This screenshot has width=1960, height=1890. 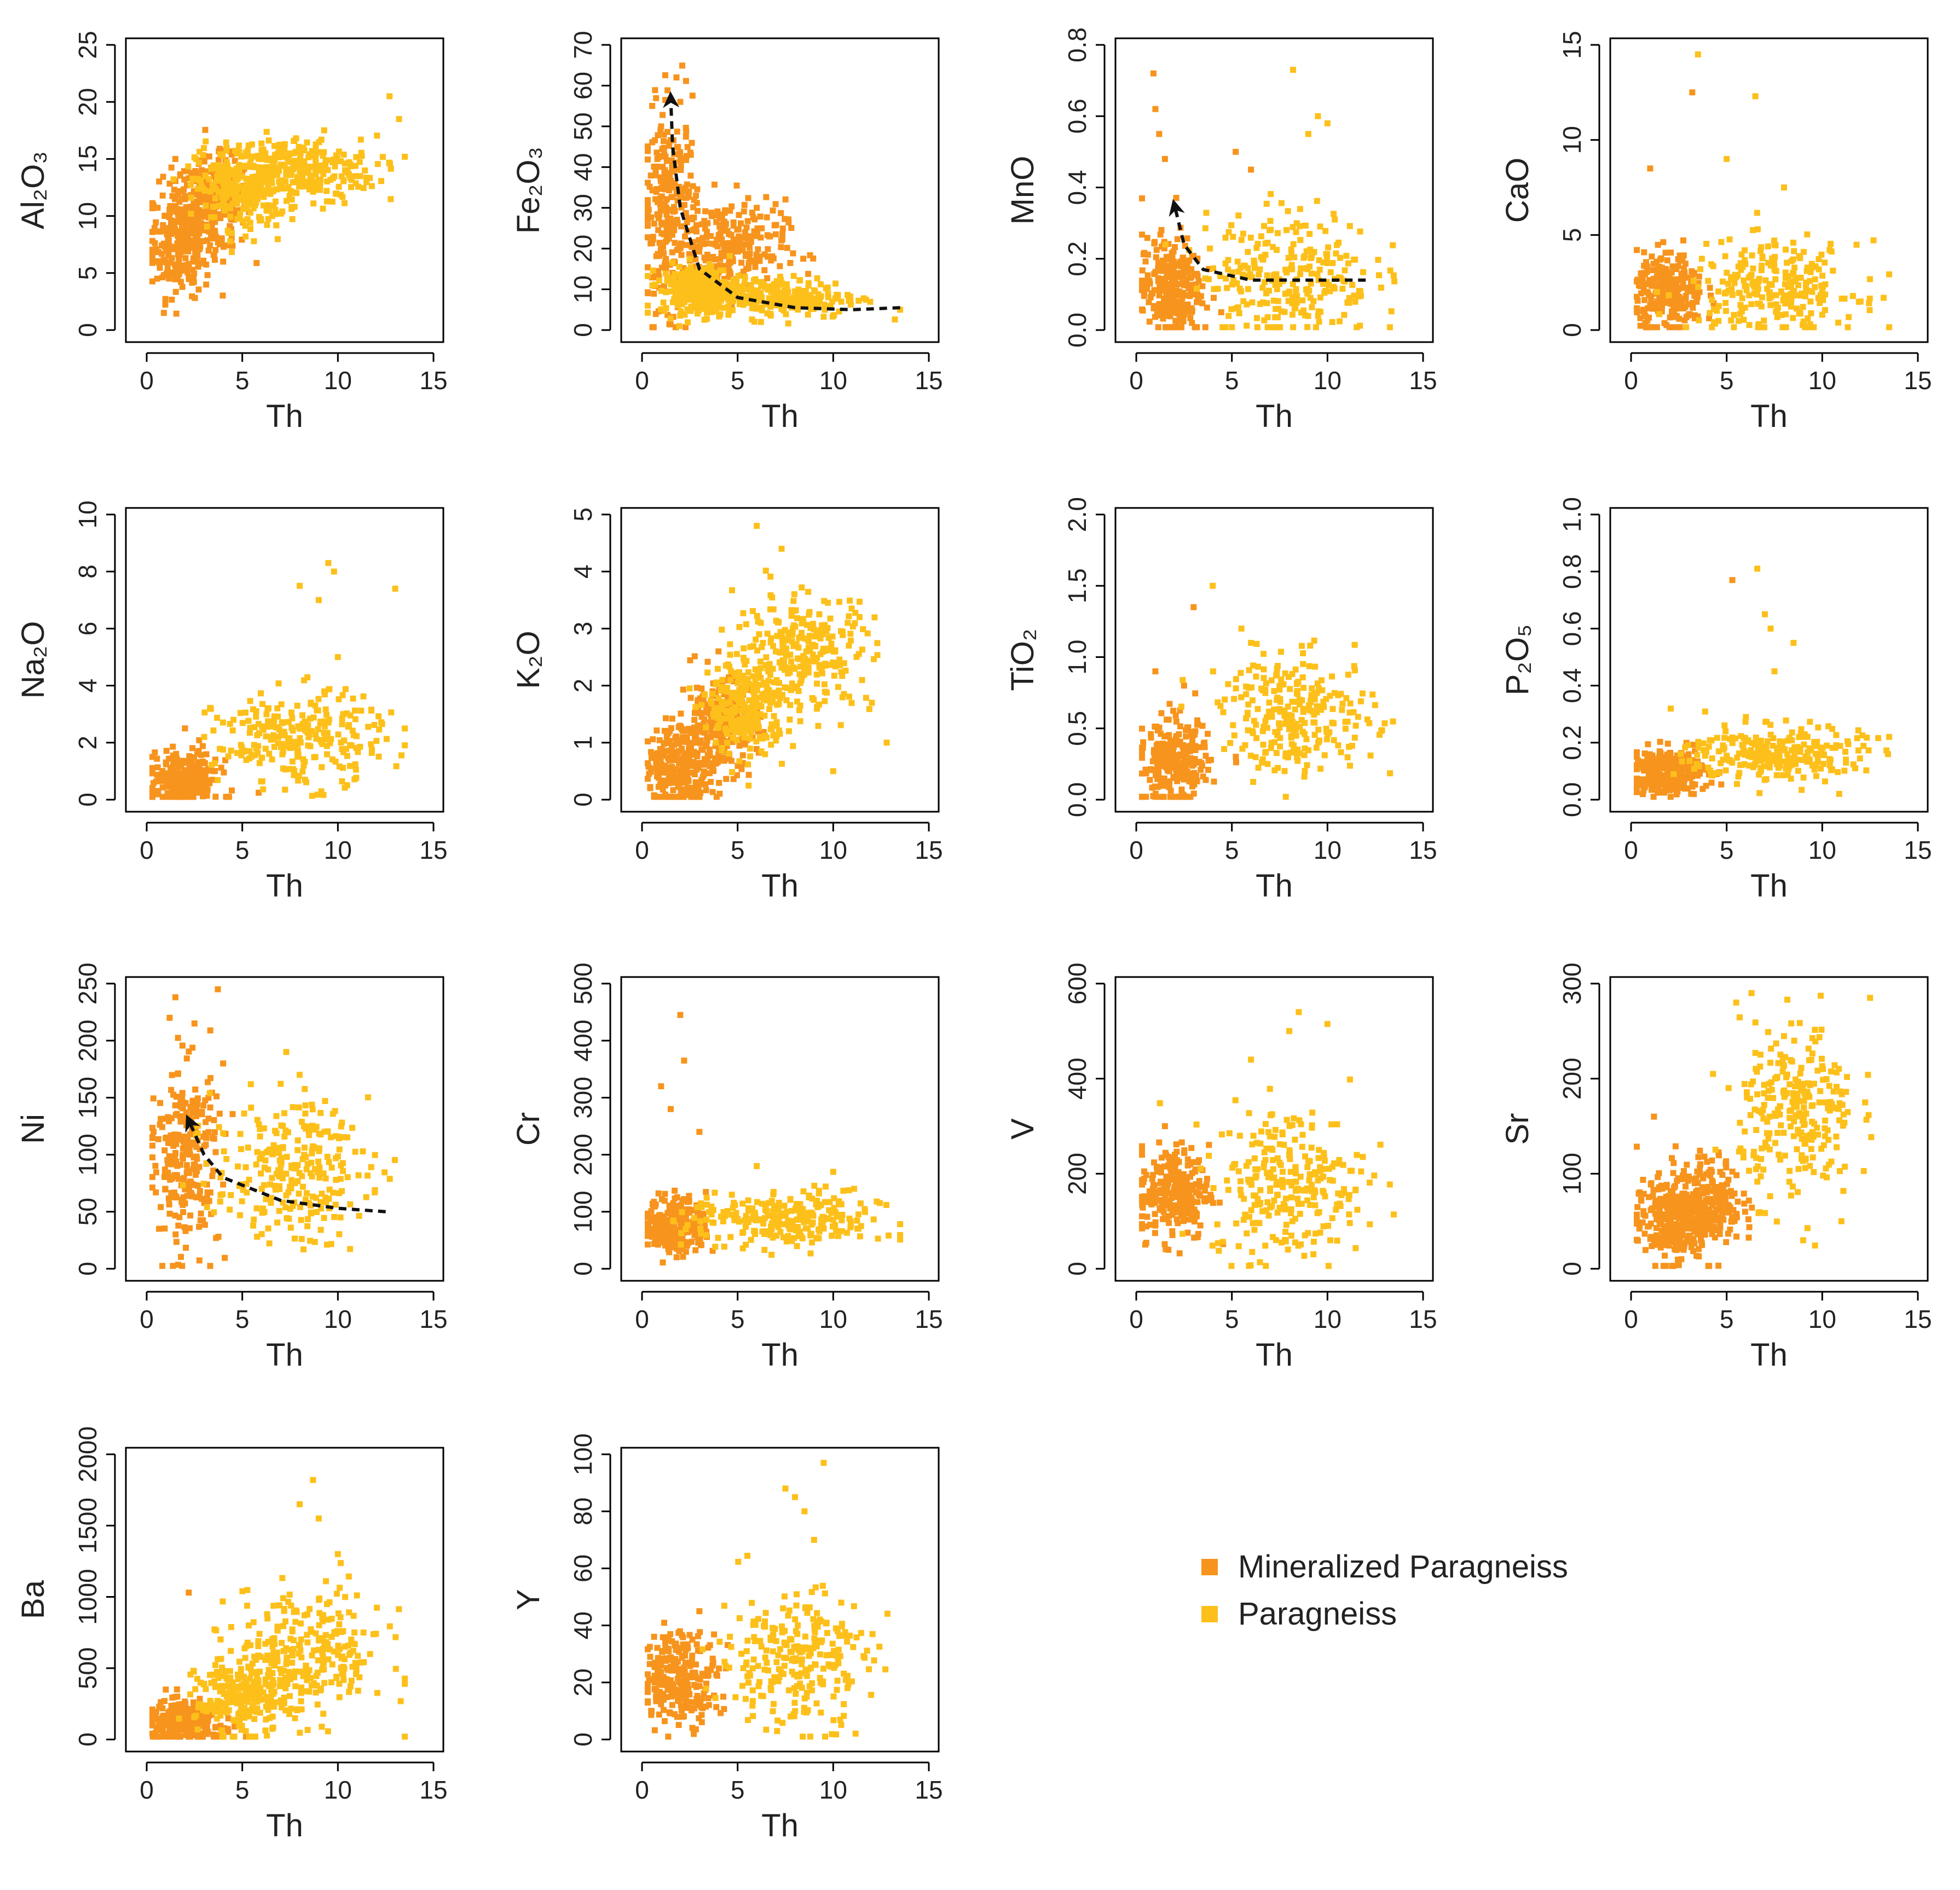 What do you see at coordinates (583, 514) in the screenshot?
I see `y-tick-label: 5` at bounding box center [583, 514].